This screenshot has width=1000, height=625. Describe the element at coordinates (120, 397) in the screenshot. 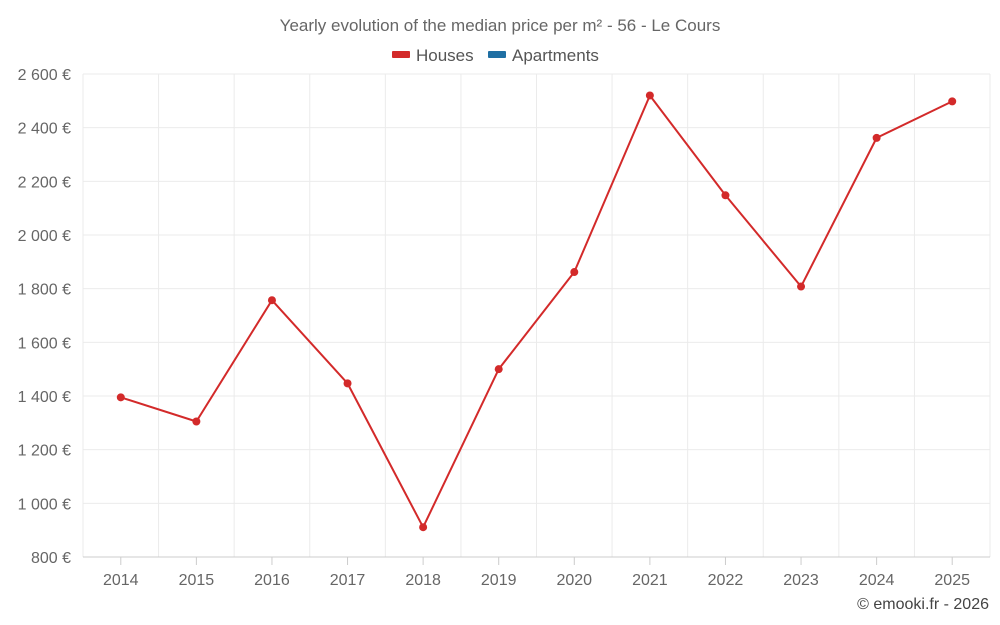

I see `data-point-houses-2014` at that location.